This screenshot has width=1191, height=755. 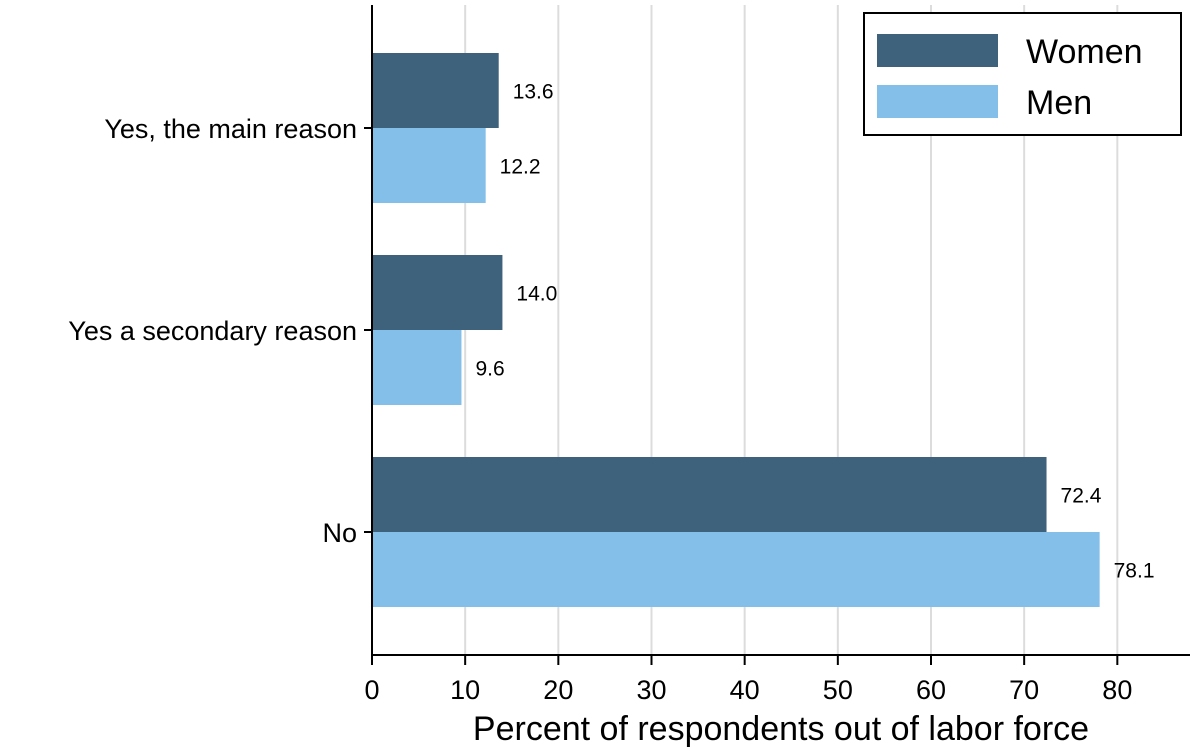 What do you see at coordinates (1024, 690) in the screenshot?
I see `x-tick-label: 70` at bounding box center [1024, 690].